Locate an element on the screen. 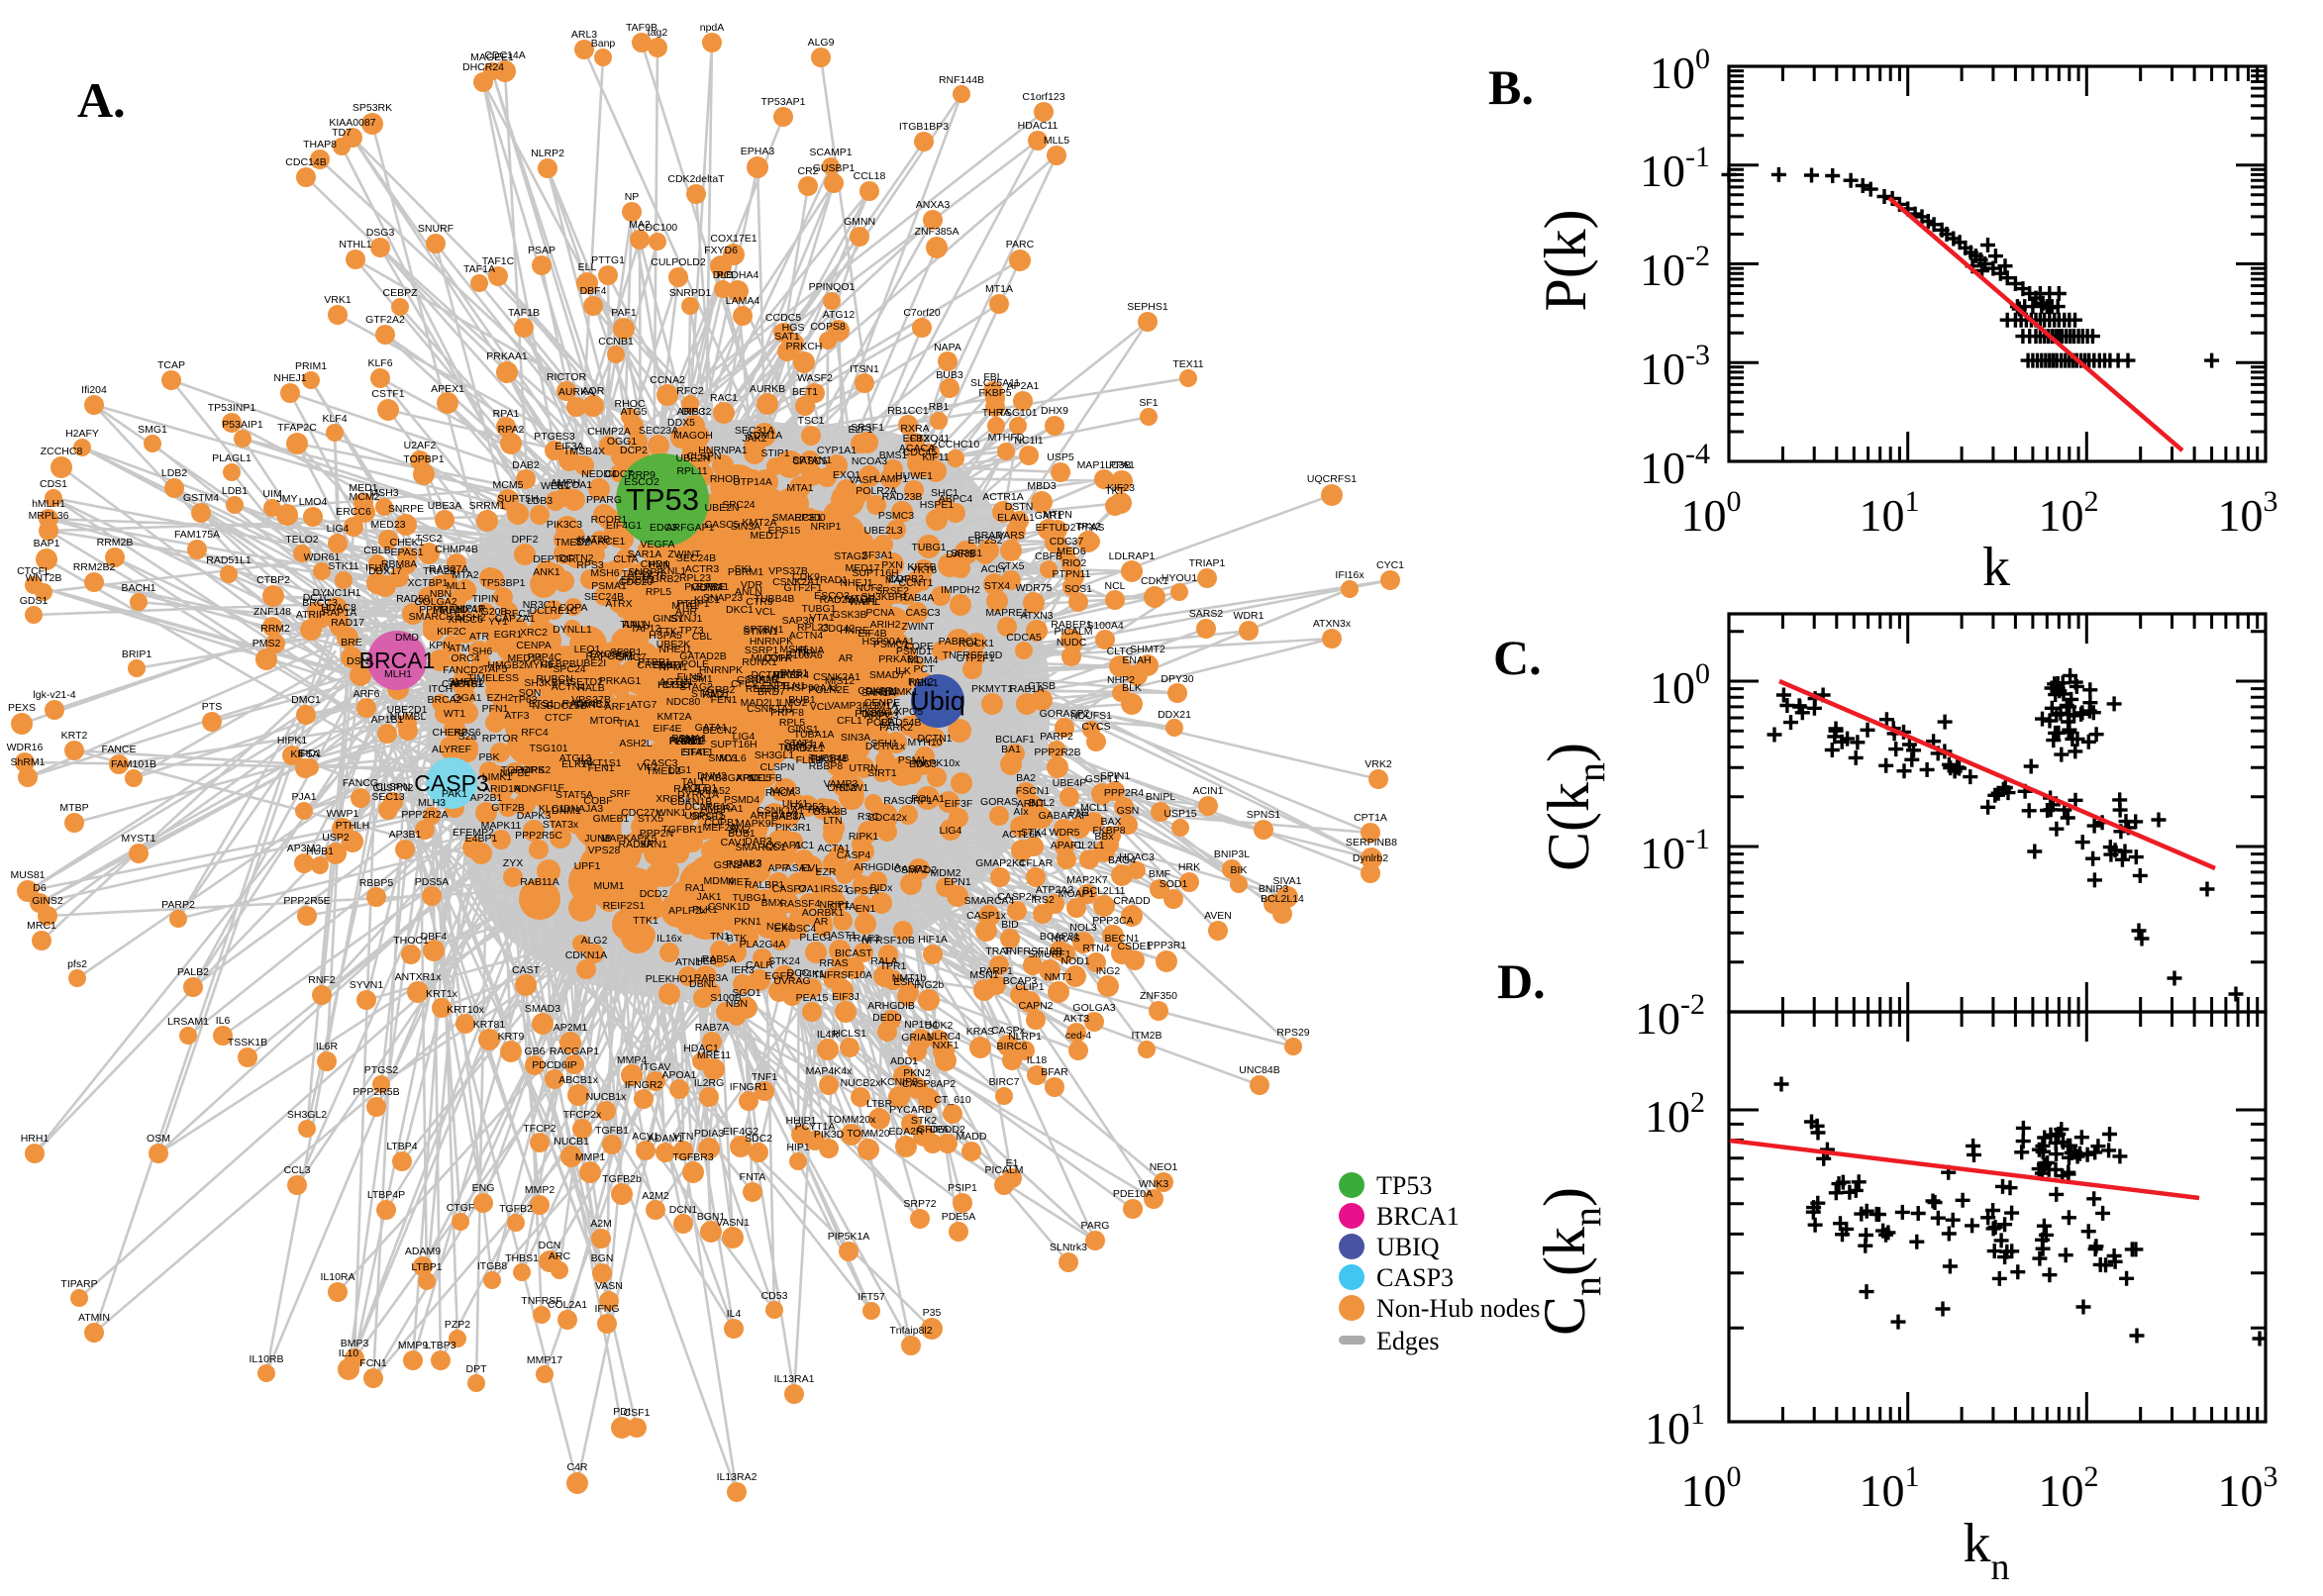 The height and width of the screenshot is (1596, 2323). svg-text: UTRN is located at coordinates (863, 768).